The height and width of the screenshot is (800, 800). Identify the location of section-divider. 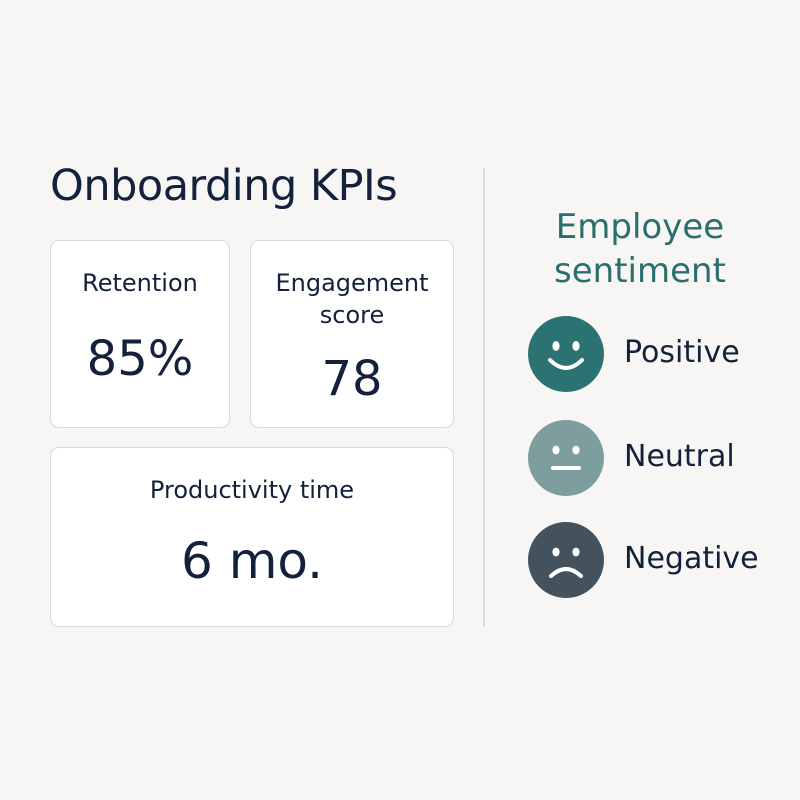
(484, 397).